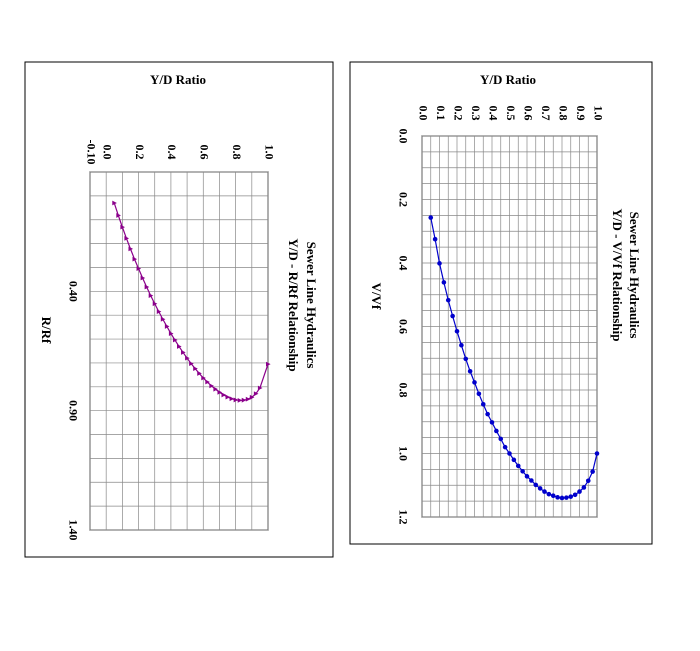 Image resolution: width=700 pixels, height=651 pixels. What do you see at coordinates (172, 152) in the screenshot?
I see `chart-rr-x-tick-label: 0.4` at bounding box center [172, 152].